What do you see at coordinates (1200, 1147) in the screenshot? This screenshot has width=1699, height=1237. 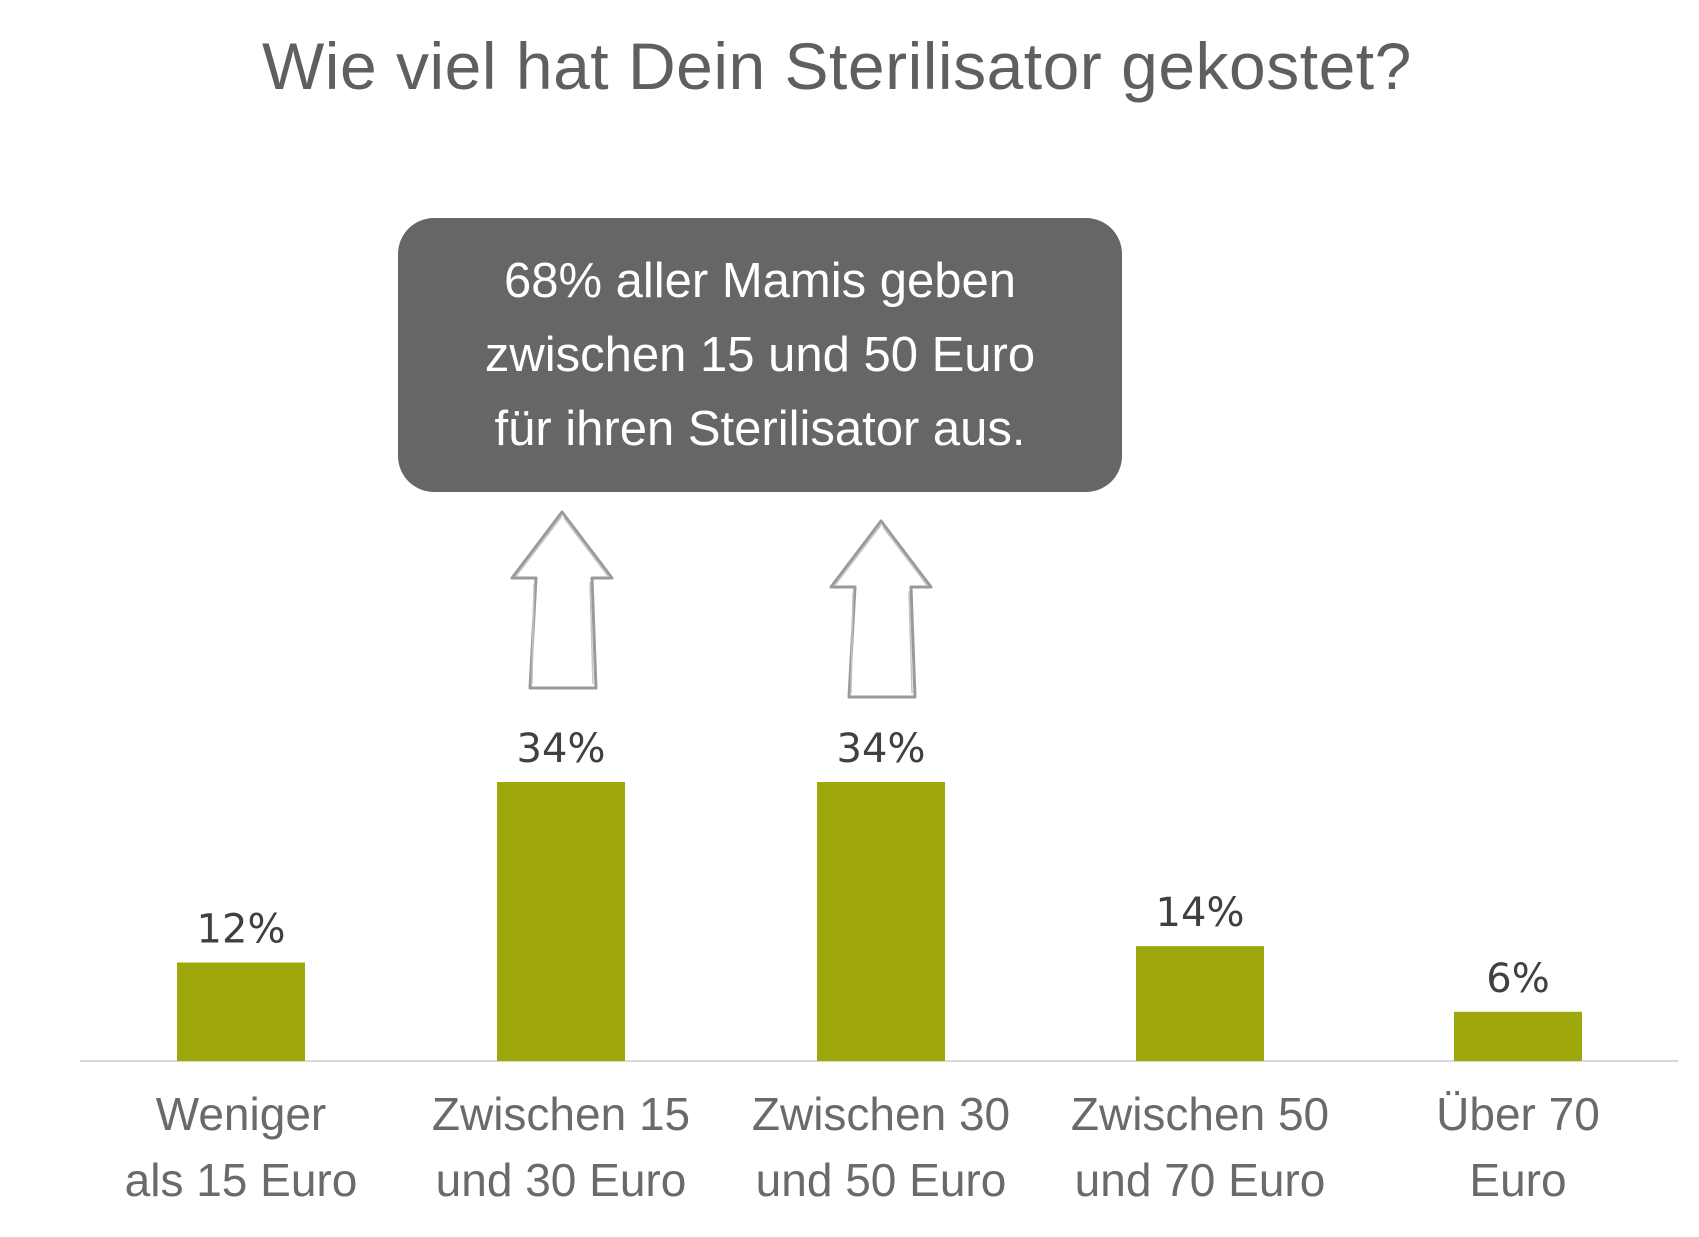 I see `category-label-4: Zwischen 50 und 70 Euro` at bounding box center [1200, 1147].